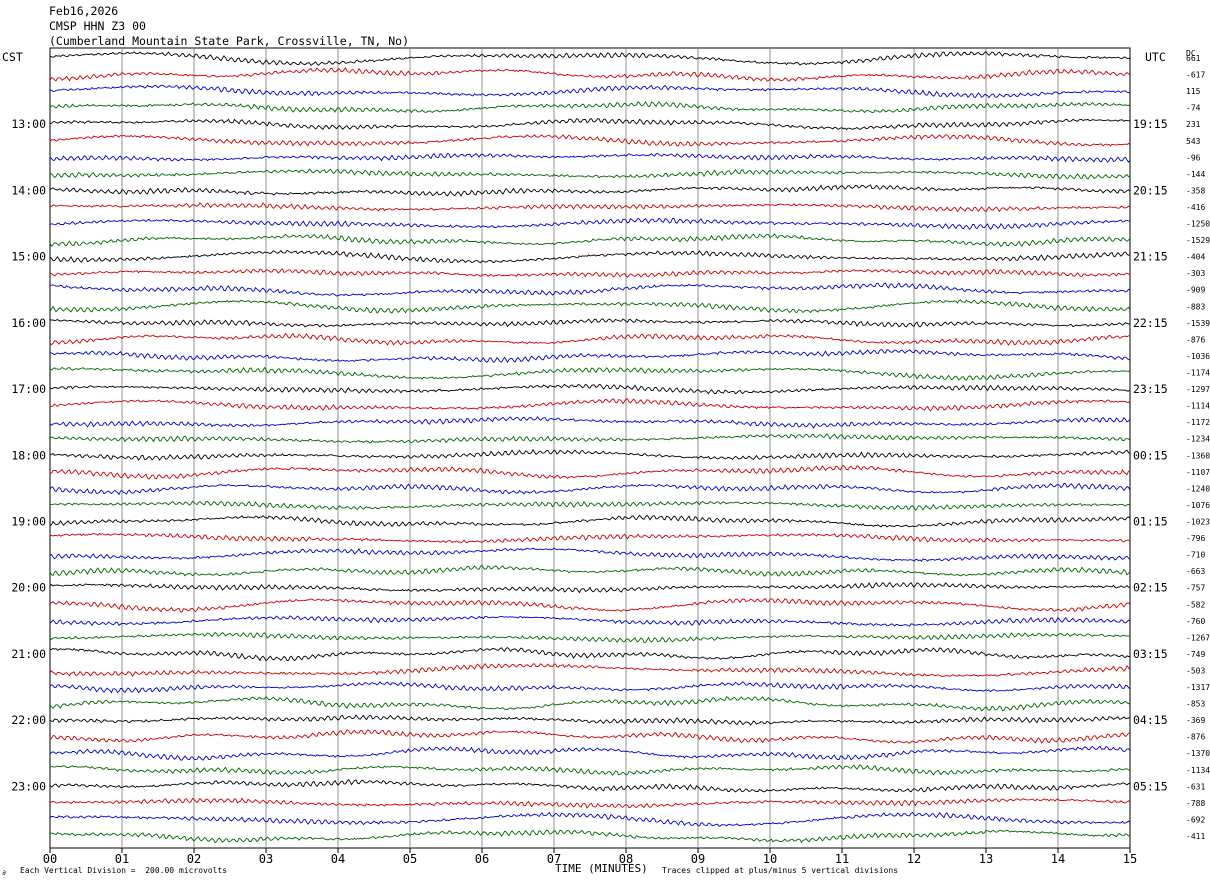  I want to click on dc-offset-label: -416, so click(1195, 207).